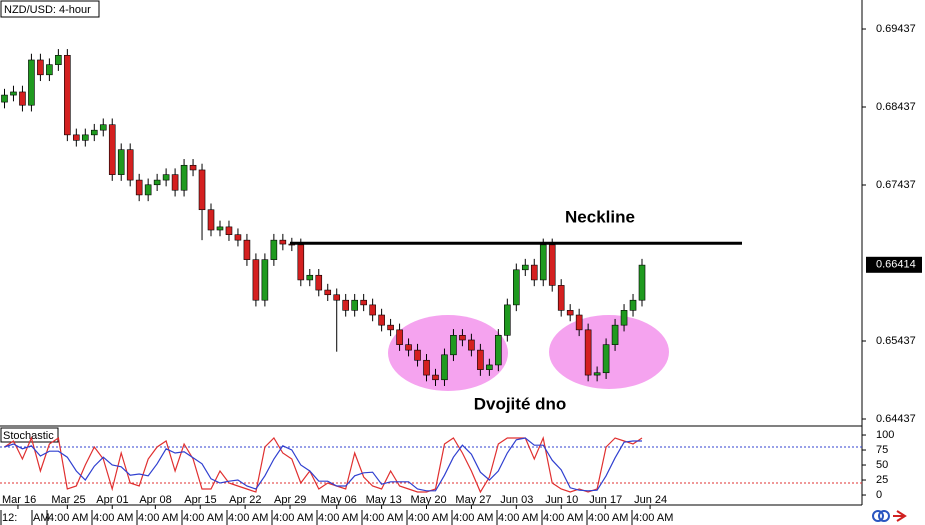 The width and height of the screenshot is (925, 525). What do you see at coordinates (473, 500) in the screenshot?
I see `x-tick-label: May 27` at bounding box center [473, 500].